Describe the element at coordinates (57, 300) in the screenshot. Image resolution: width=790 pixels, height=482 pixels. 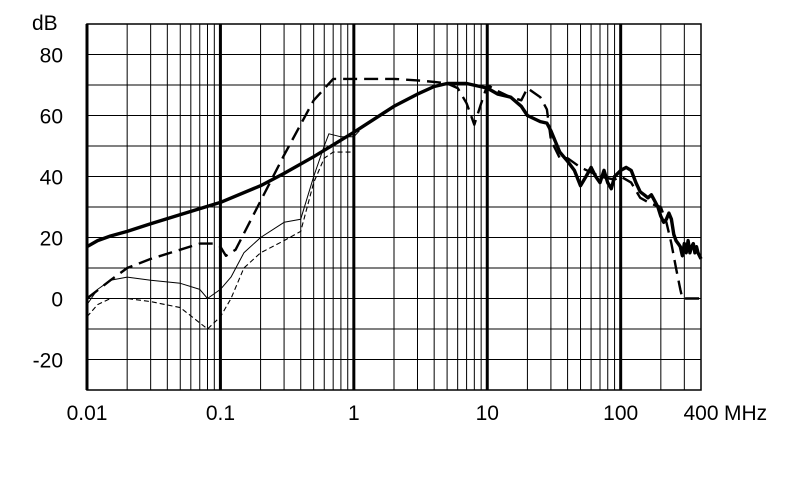
I see `y-tick-label: 0` at that location.